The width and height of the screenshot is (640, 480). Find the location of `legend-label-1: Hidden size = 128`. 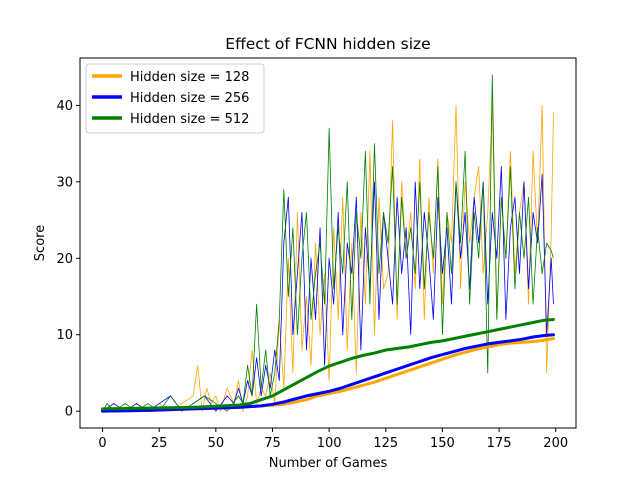

legend-label-1: Hidden size = 128 is located at coordinates (189, 77).